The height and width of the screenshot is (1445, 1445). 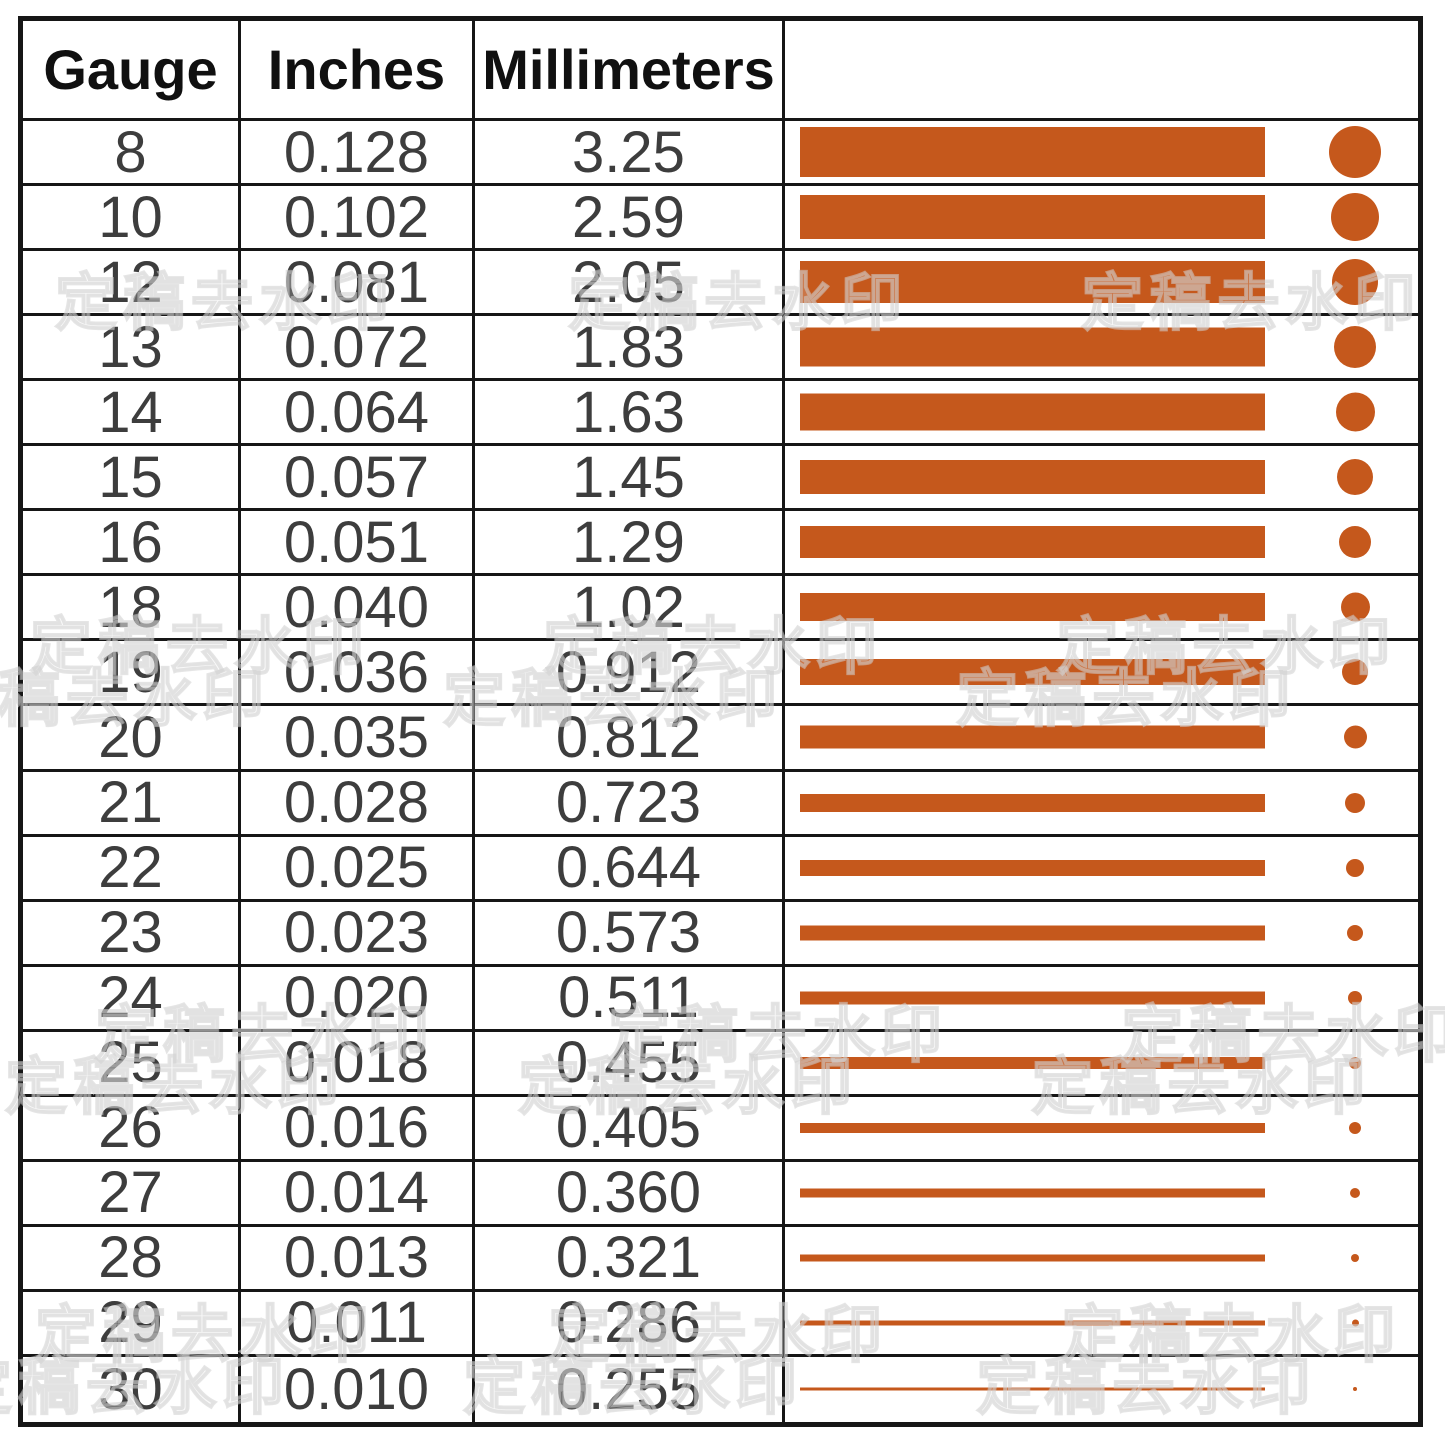 What do you see at coordinates (358, 1389) in the screenshot?
I see `inches-cell: 0.010` at bounding box center [358, 1389].